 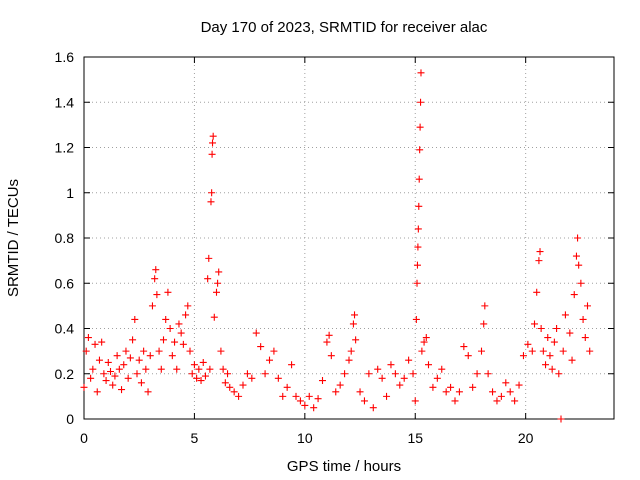 I want to click on y-tick-label: 1.2, so click(x=65, y=148).